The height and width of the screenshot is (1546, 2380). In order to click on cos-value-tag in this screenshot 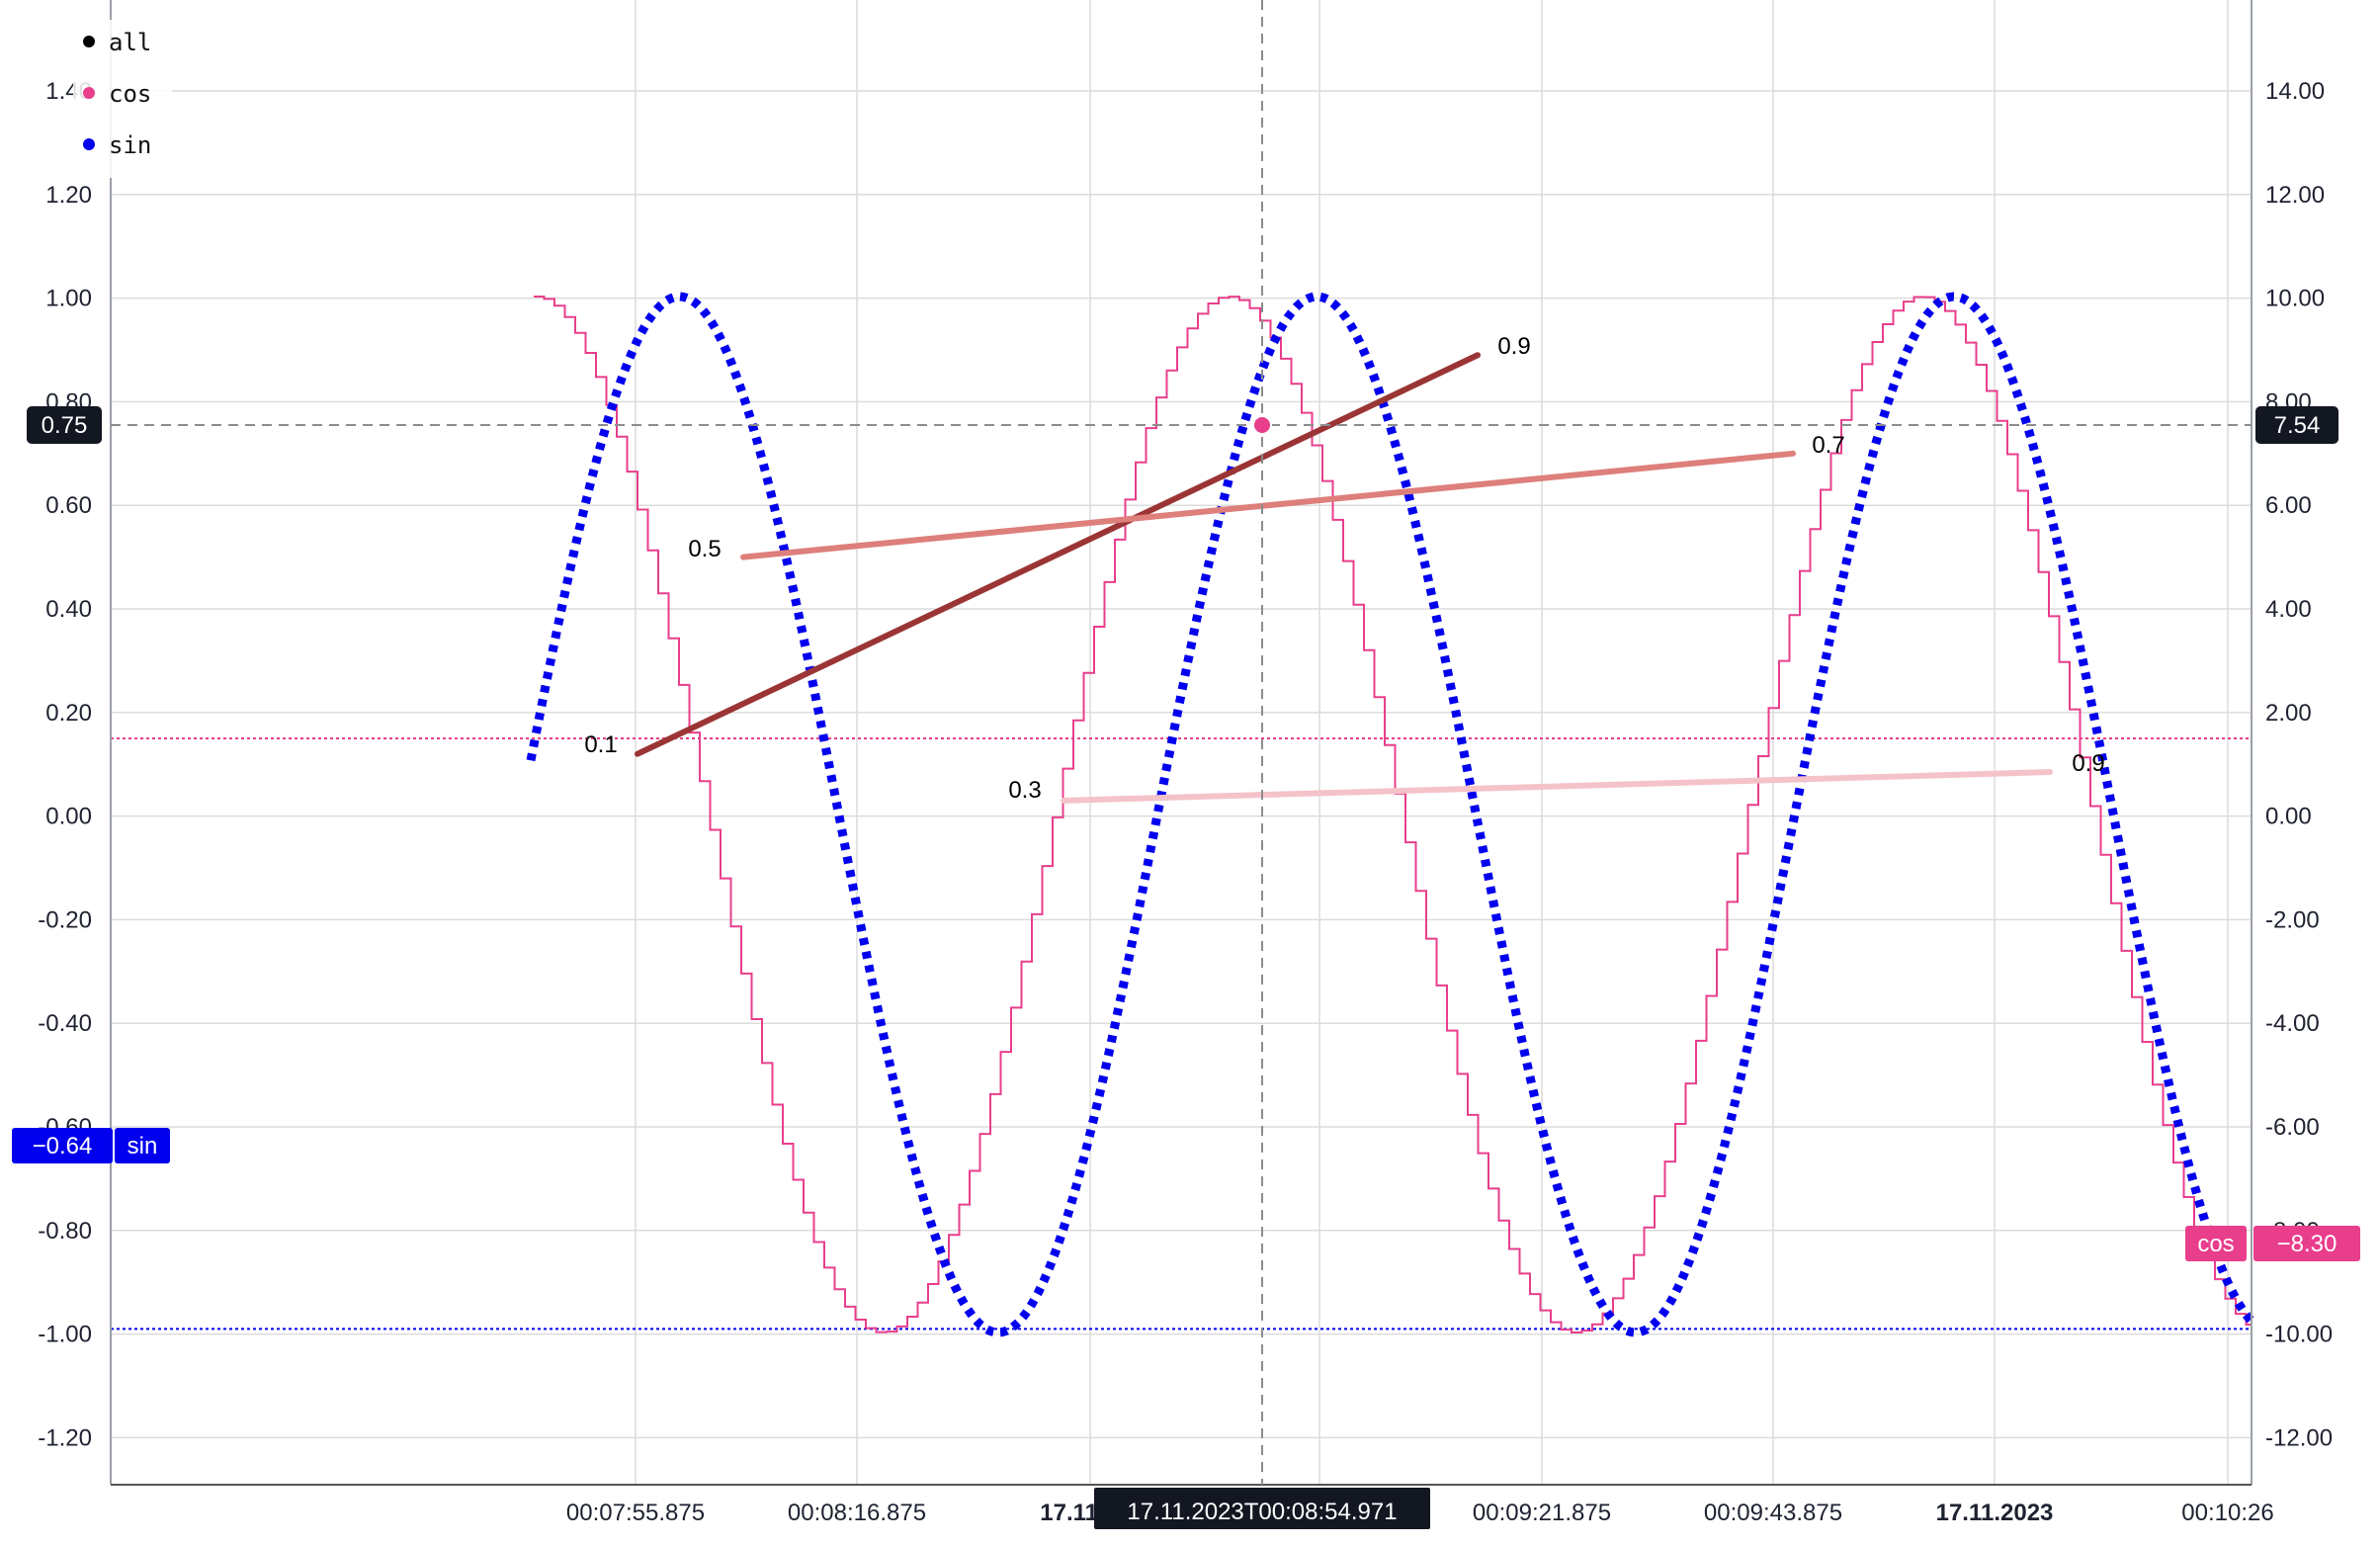, I will do `click(2306, 1243)`.